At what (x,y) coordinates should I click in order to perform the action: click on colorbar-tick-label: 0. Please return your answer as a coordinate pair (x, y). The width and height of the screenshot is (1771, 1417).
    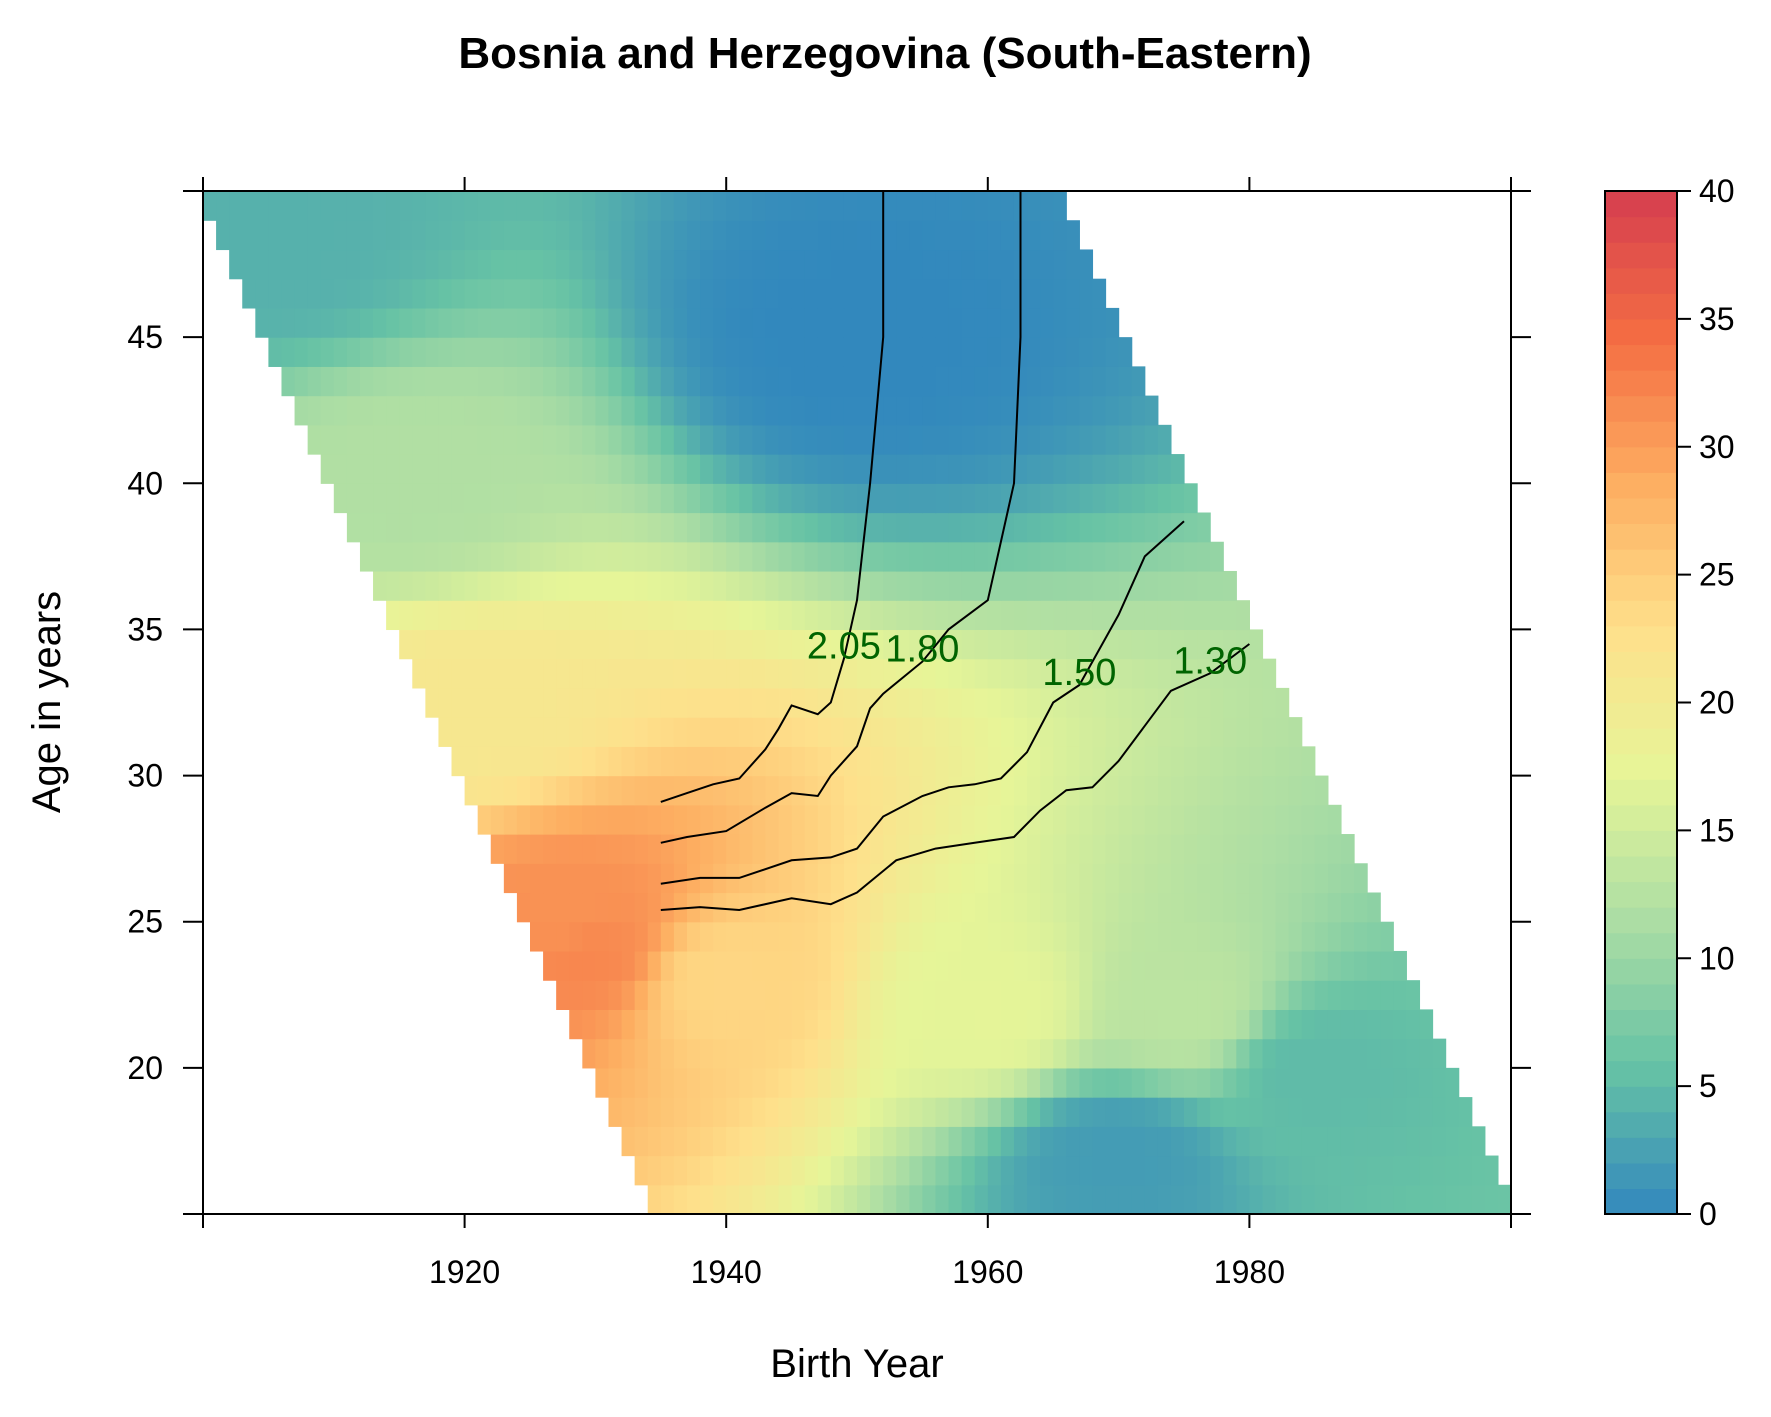
    Looking at the image, I should click on (1708, 1214).